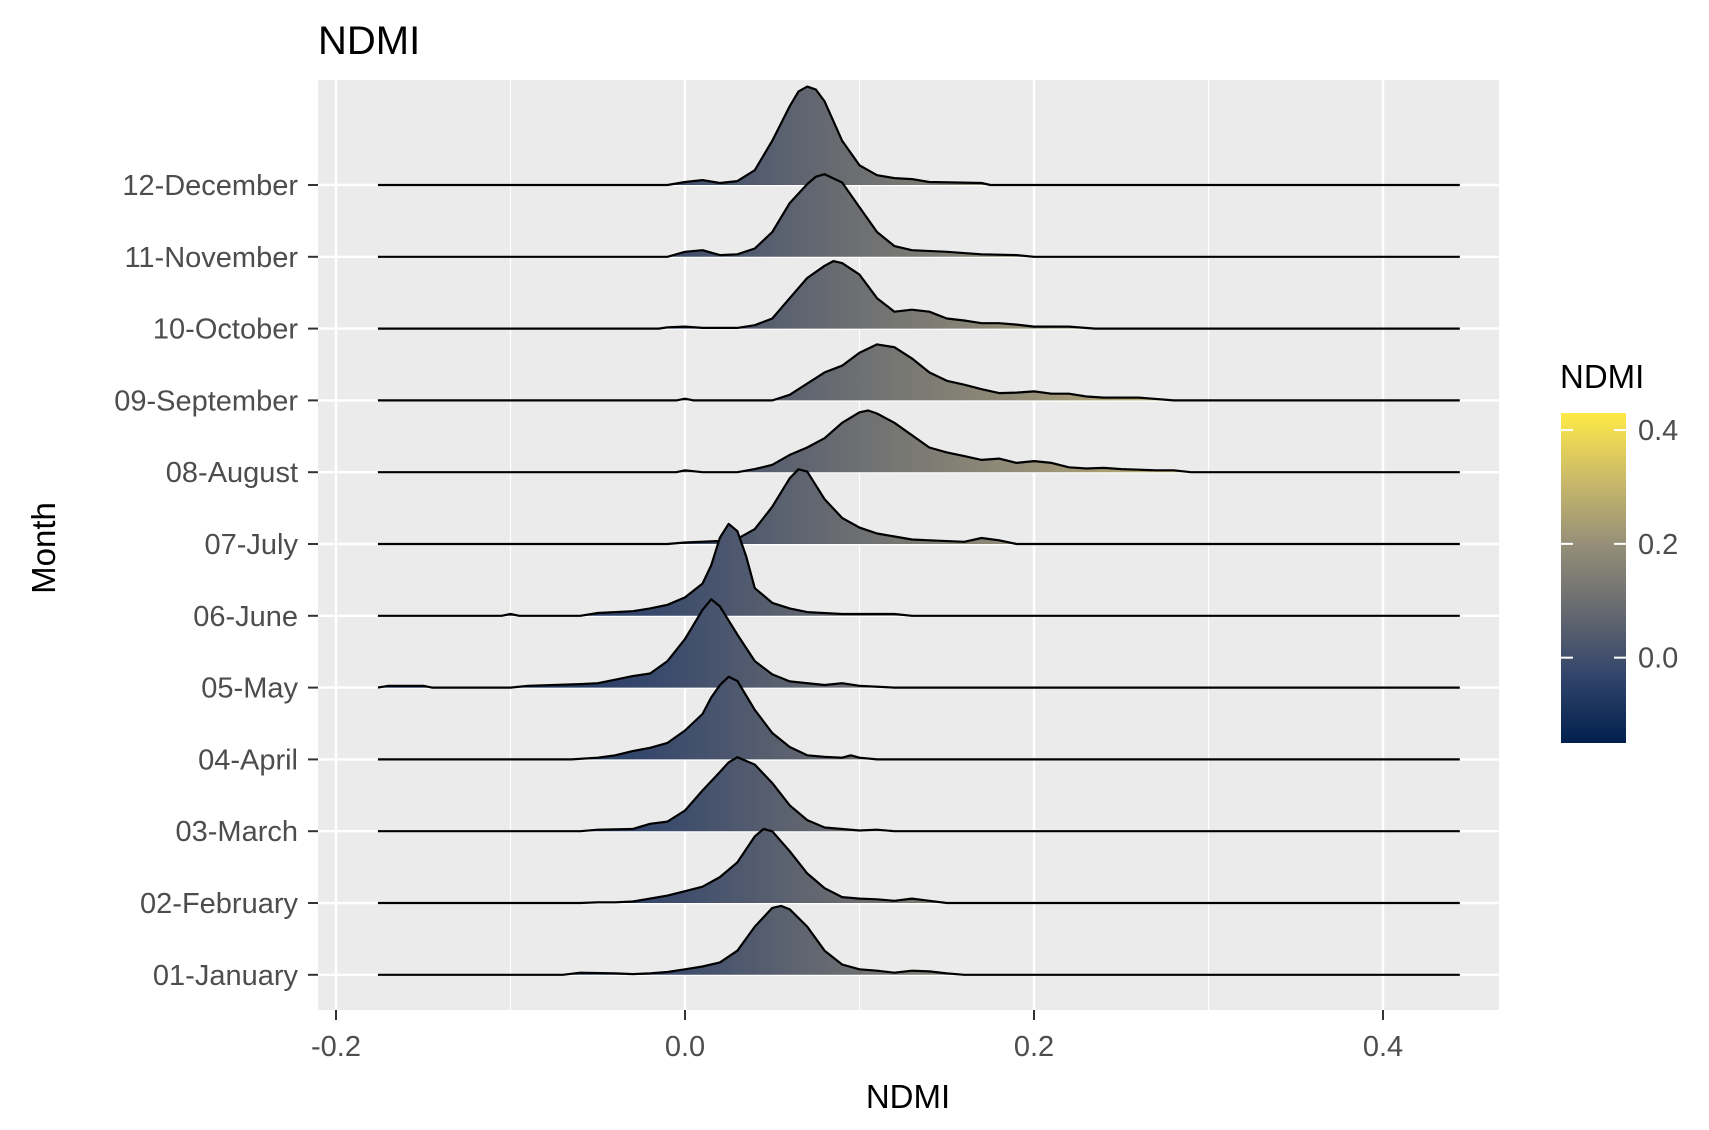 The width and height of the screenshot is (1709, 1130). What do you see at coordinates (226, 976) in the screenshot?
I see `y-tick-label: 01-January` at bounding box center [226, 976].